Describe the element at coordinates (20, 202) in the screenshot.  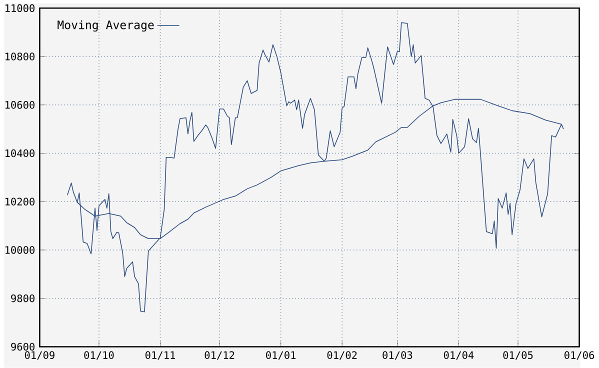
I see `y-tick-label: 10200` at that location.